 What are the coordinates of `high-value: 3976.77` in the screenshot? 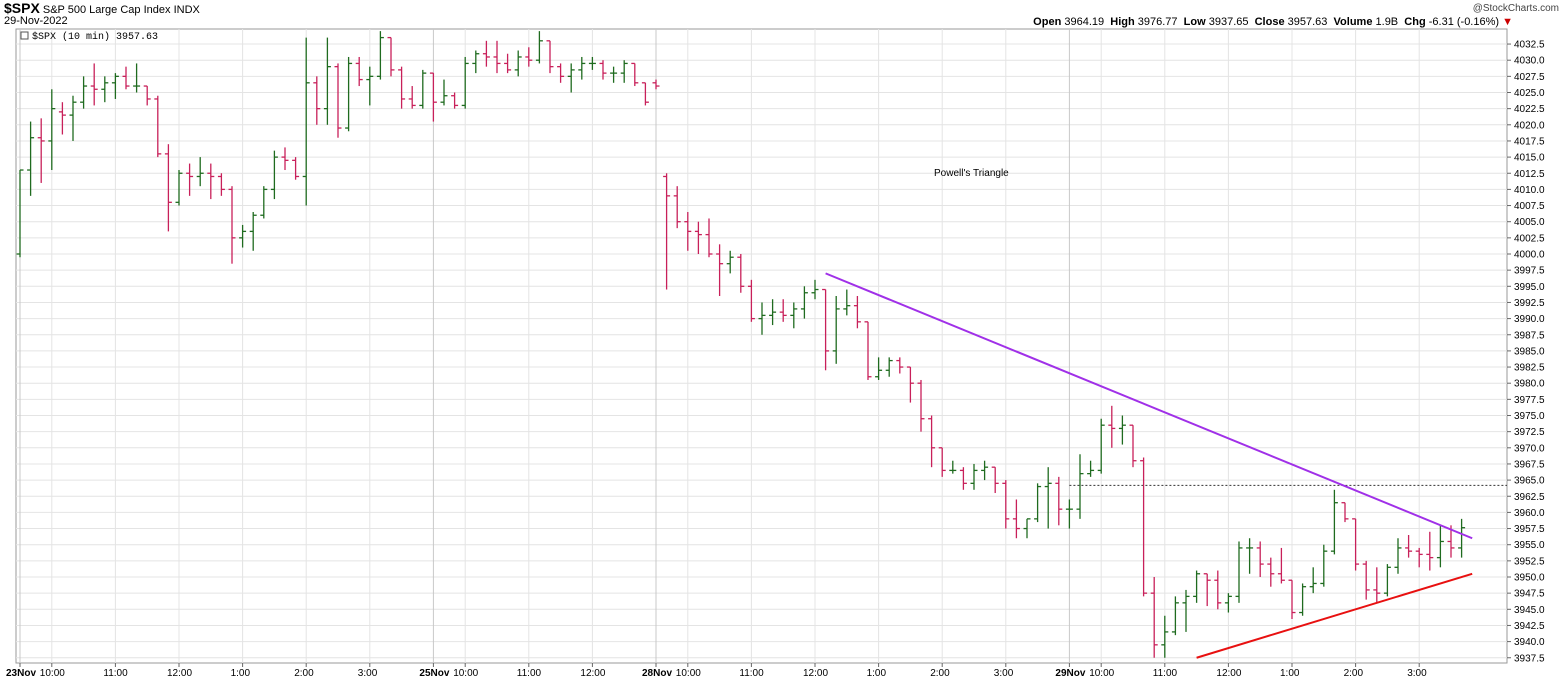 It's located at (1157, 22).